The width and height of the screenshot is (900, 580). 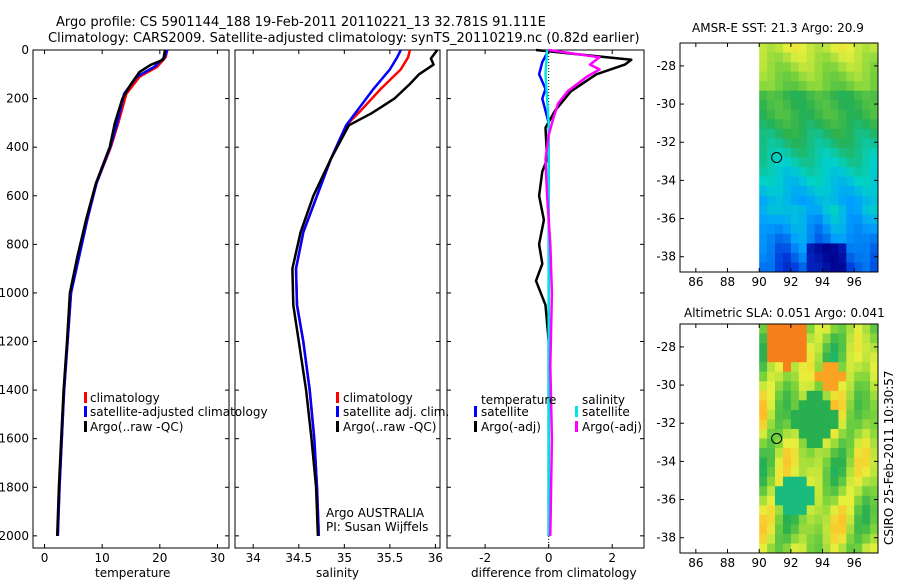 What do you see at coordinates (583, 292) in the screenshot?
I see `difference-lines` at bounding box center [583, 292].